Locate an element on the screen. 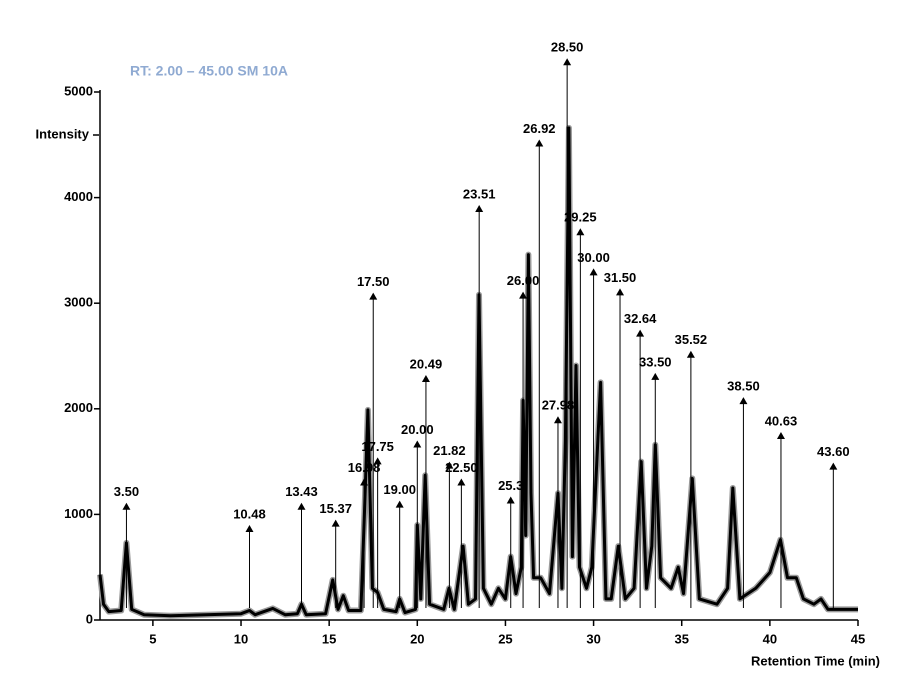  annotation-label: 25.3 is located at coordinates (510, 485).